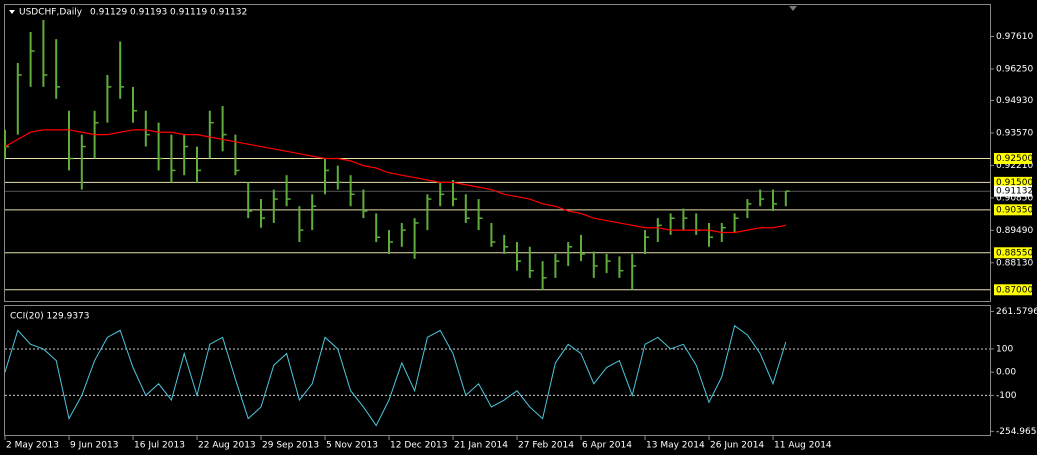 The width and height of the screenshot is (1037, 455). What do you see at coordinates (159, 446) in the screenshot?
I see `x-tick-label: 16 Jul 2013` at bounding box center [159, 446].